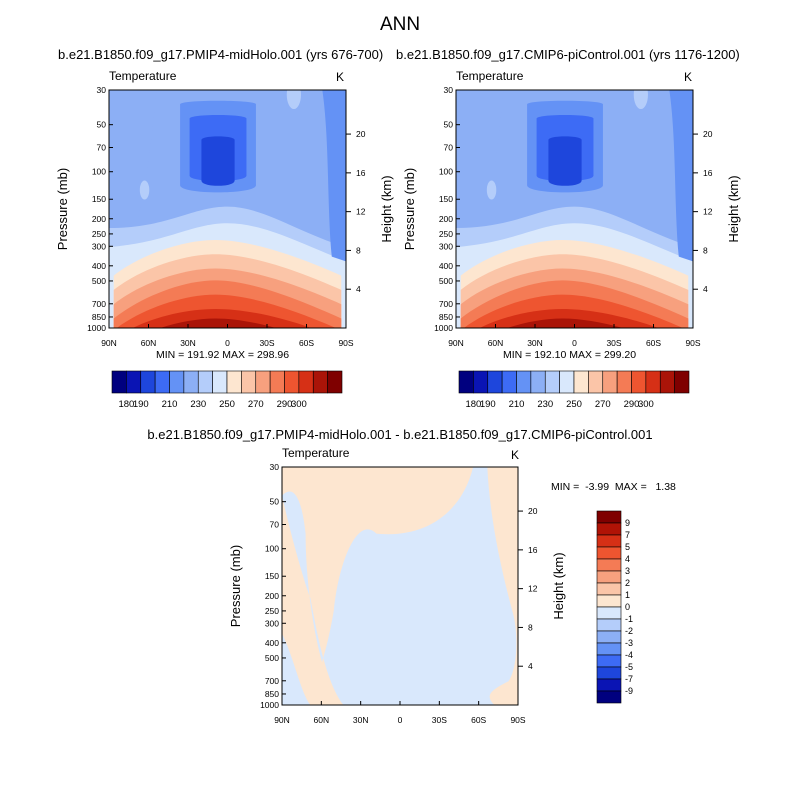 Image resolution: width=800 pixels, height=800 pixels. What do you see at coordinates (629, 679) in the screenshot?
I see `colorbar-3-label: -7` at bounding box center [629, 679].